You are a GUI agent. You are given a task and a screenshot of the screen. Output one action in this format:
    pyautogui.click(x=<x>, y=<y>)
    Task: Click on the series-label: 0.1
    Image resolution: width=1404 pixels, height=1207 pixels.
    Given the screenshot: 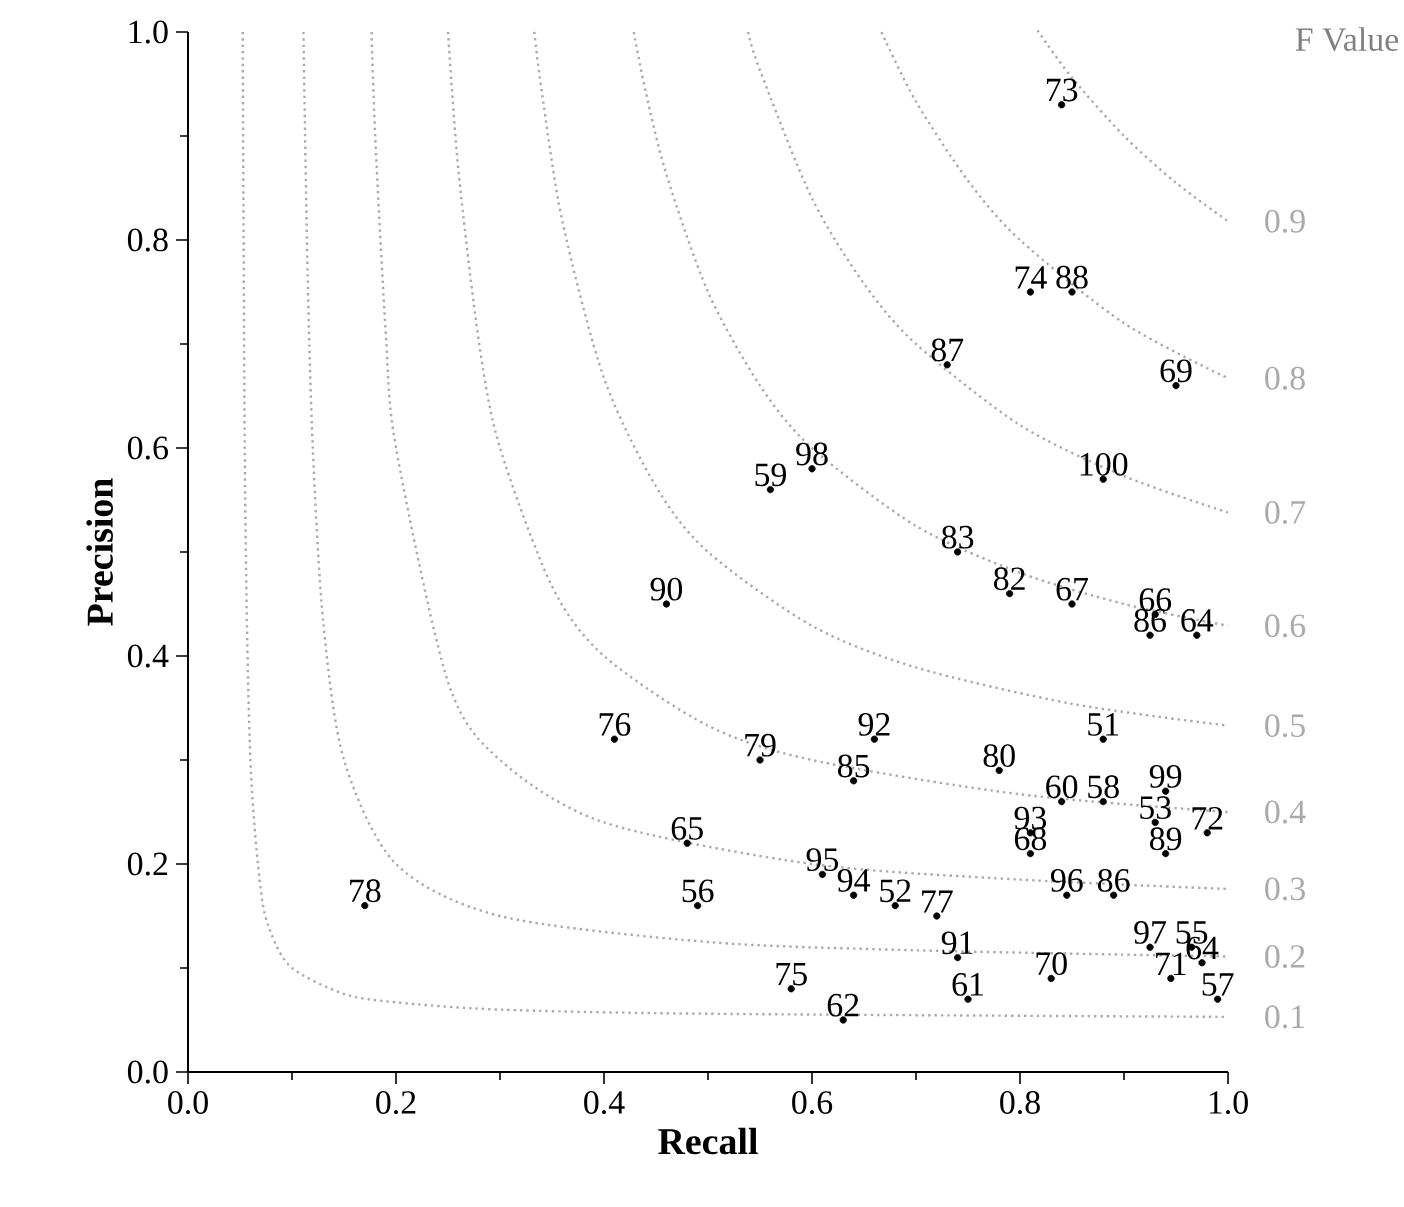 What is the action you would take?
    pyautogui.click(x=1285, y=1017)
    